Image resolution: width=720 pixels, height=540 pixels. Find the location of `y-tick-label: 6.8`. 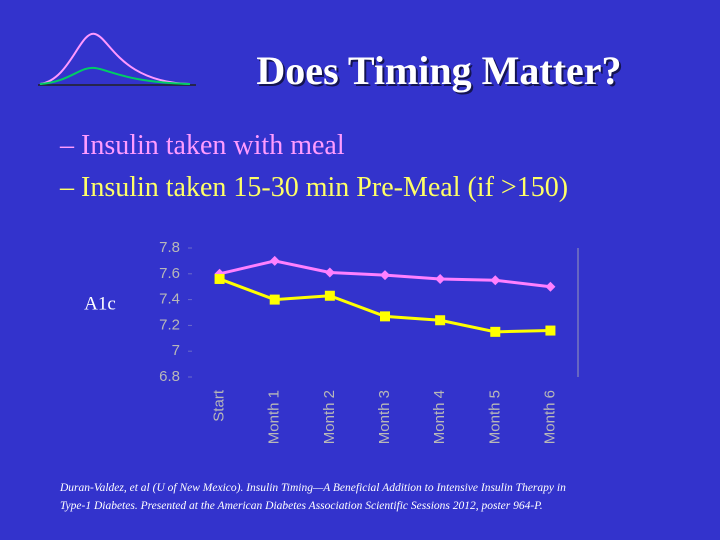

y-tick-label: 6.8 is located at coordinates (169, 376).